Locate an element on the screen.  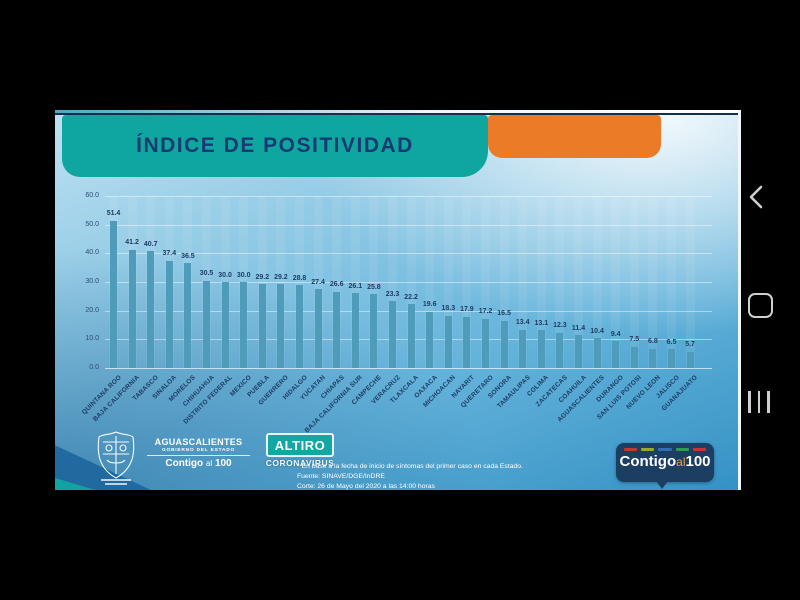
bar-BAJA CALIFORNIA SUR is located at coordinates (355, 330).